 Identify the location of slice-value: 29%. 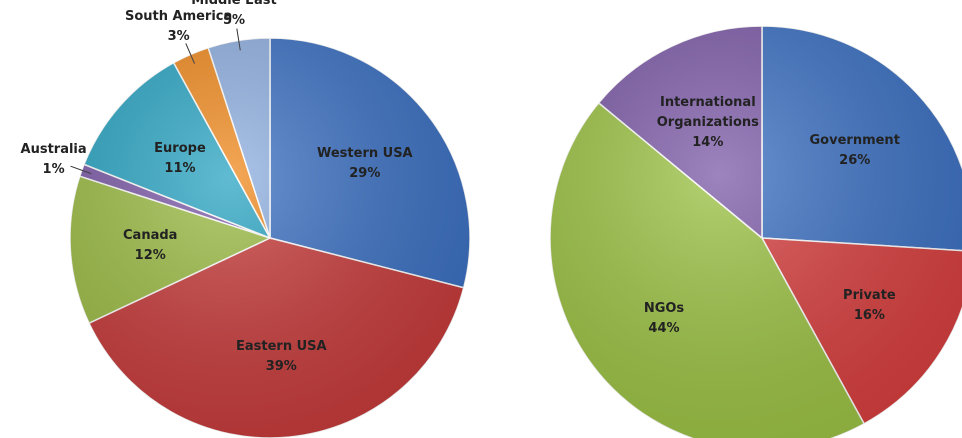
(365, 174).